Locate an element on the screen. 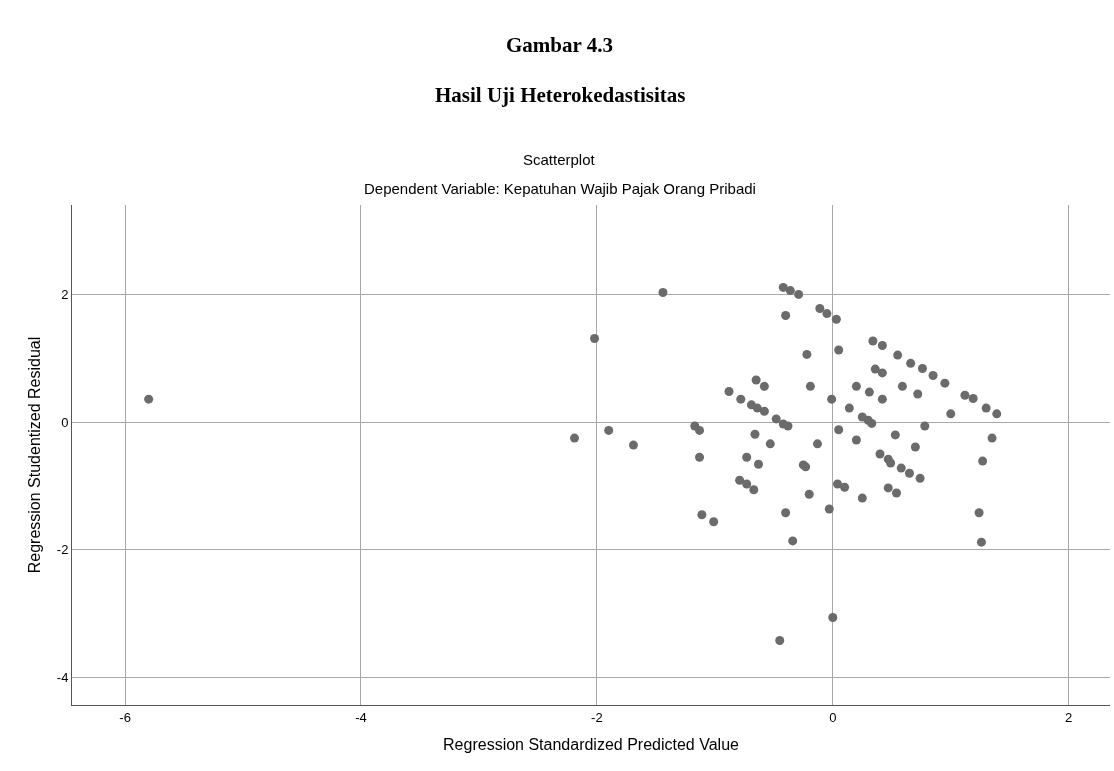  chart-subtitle: Hasil Uji Heterokedastisitas is located at coordinates (560, 95).